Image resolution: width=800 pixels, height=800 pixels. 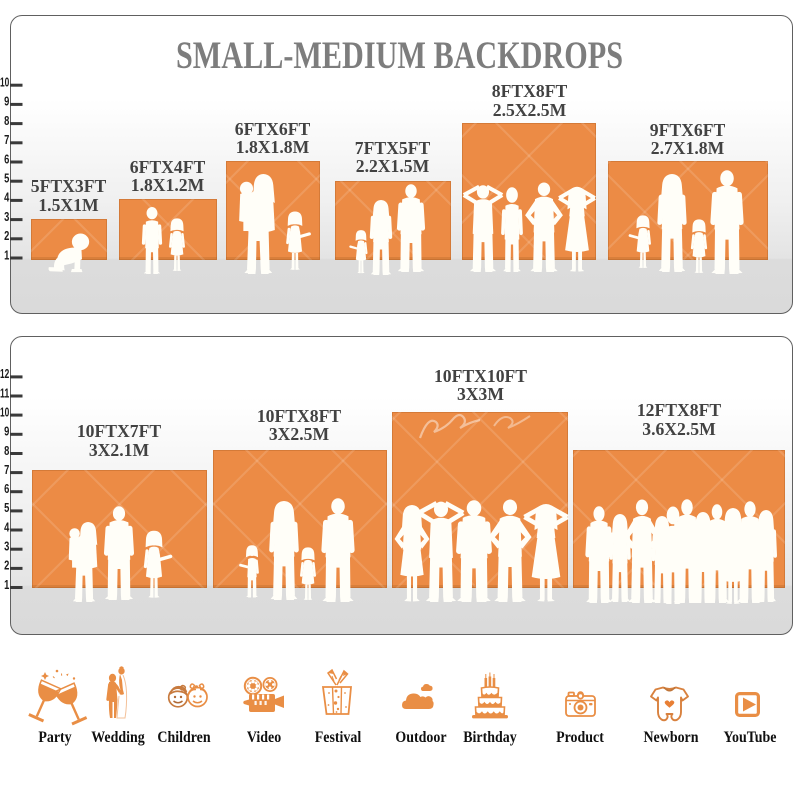 What do you see at coordinates (4, 393) in the screenshot?
I see `svg-text: 11` at bounding box center [4, 393].